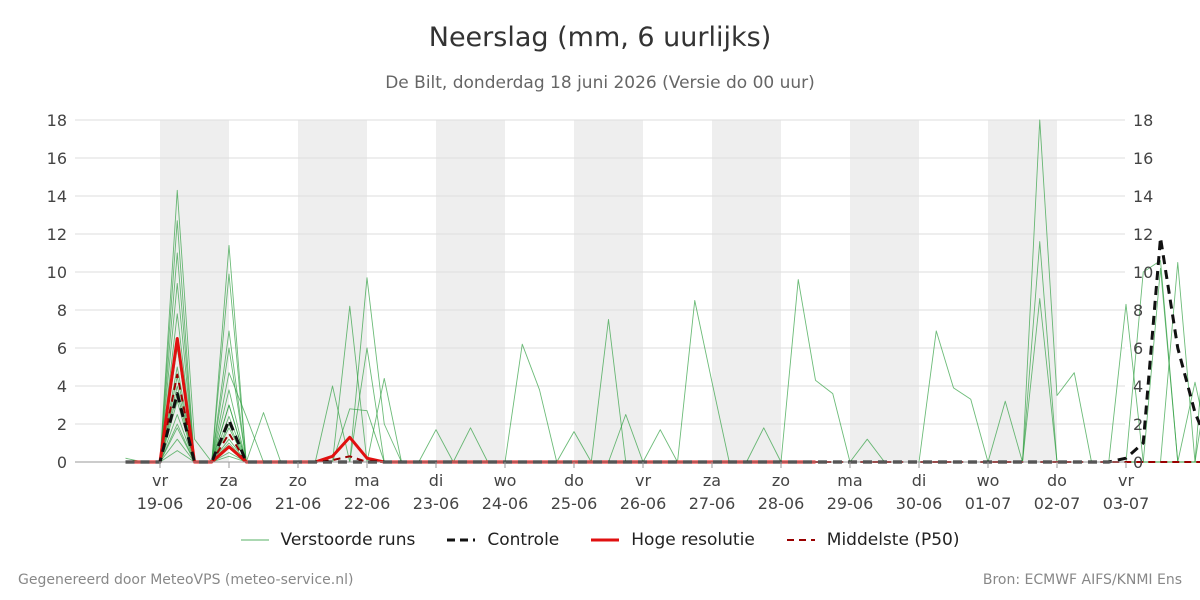  I want to click on x-tick-date-22-06: 22-06, so click(367, 503).